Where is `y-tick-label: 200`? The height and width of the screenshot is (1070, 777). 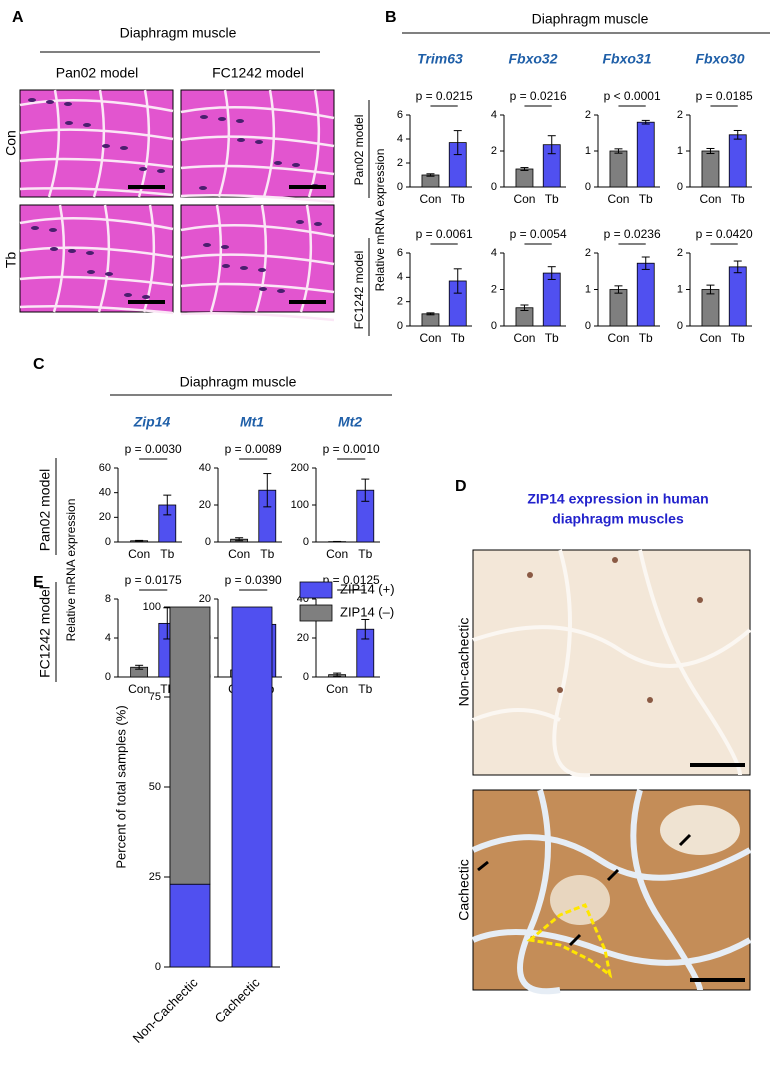
y-tick-label: 200 is located at coordinates (300, 468).